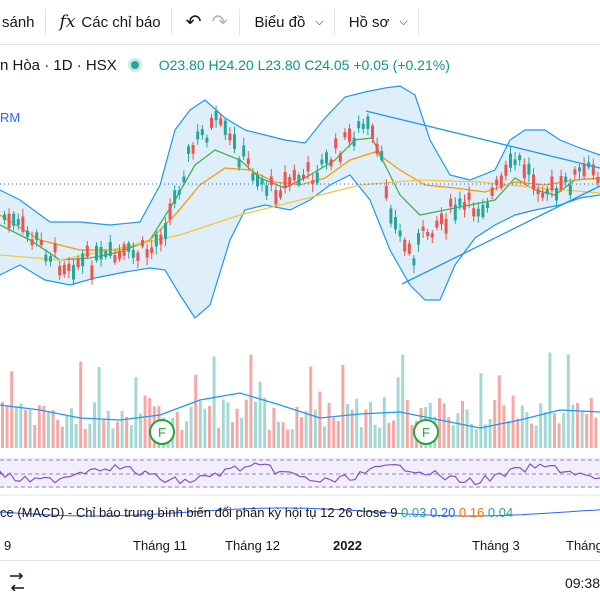  Describe the element at coordinates (414, 512) in the screenshot. I see `macd-hist-value: 0.03` at that location.